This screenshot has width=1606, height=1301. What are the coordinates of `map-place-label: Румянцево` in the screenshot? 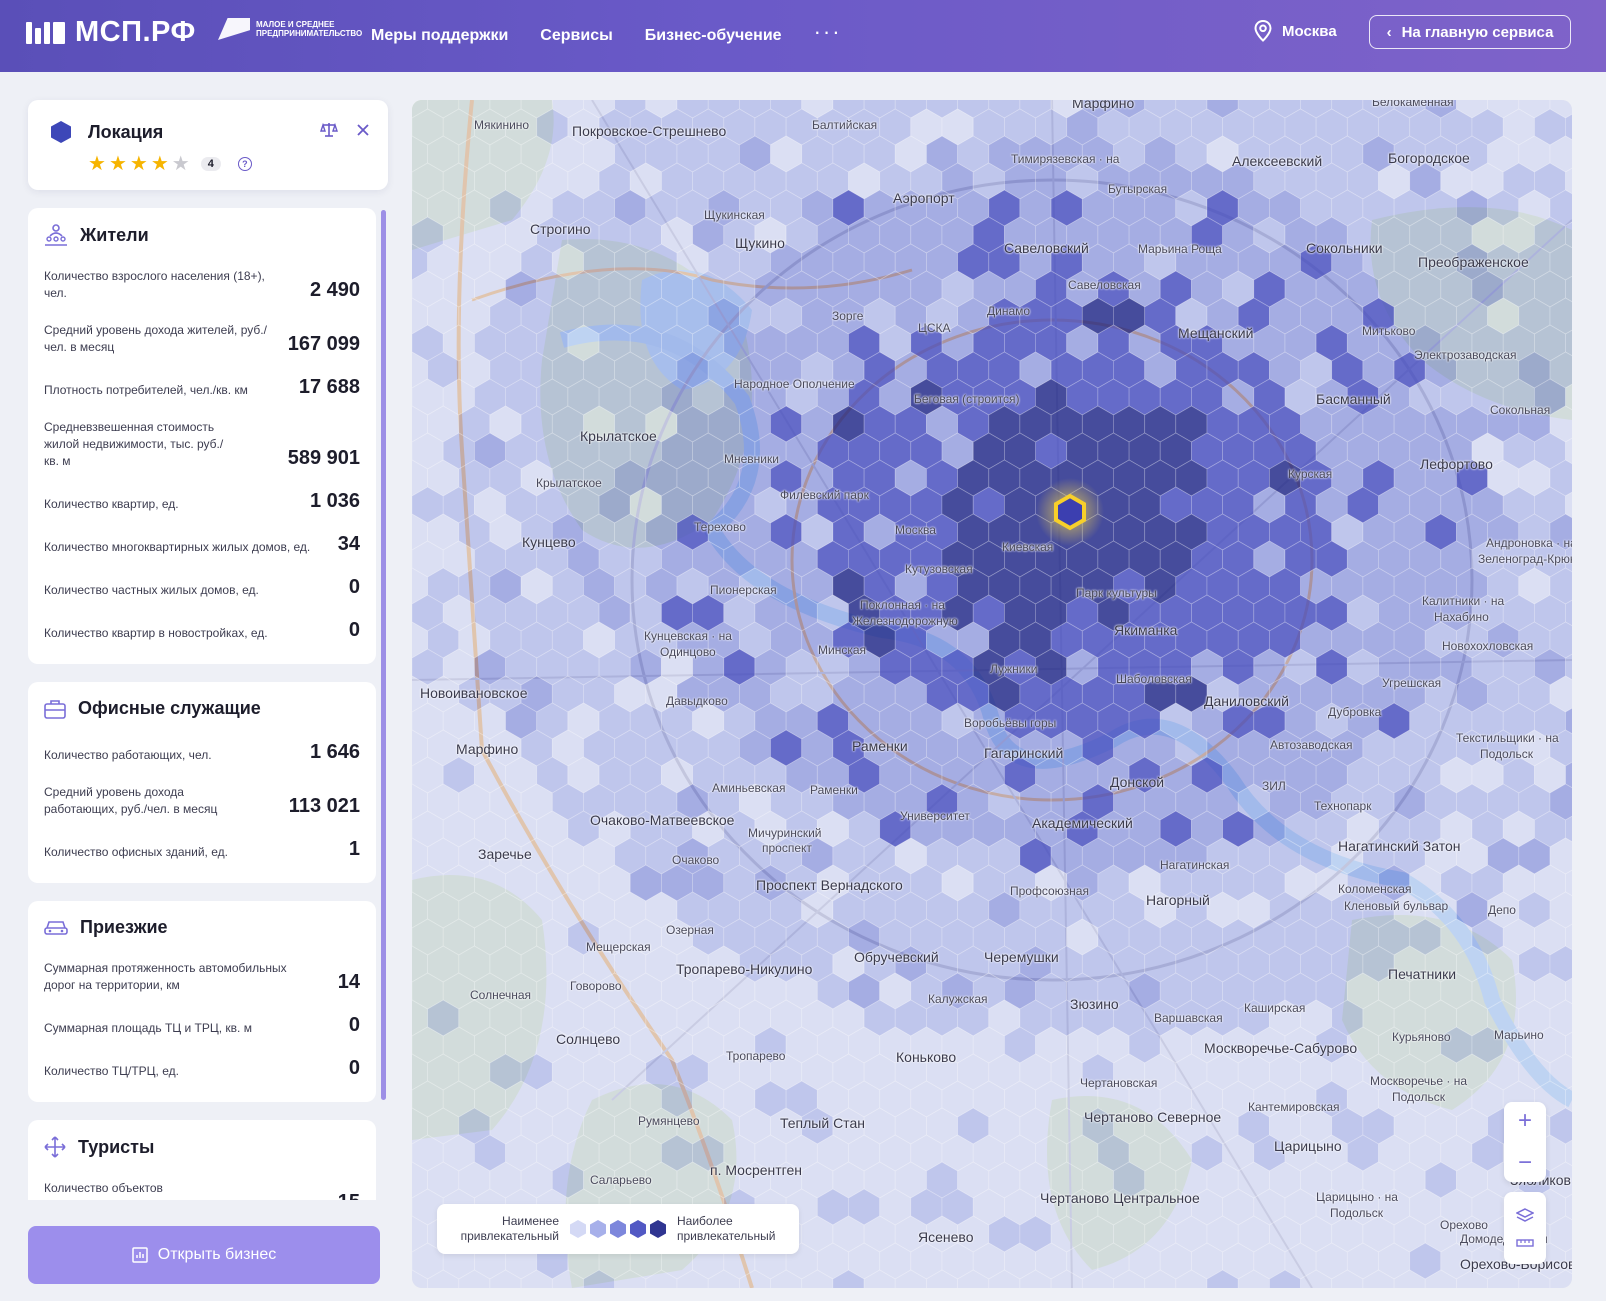 It's located at (669, 1121).